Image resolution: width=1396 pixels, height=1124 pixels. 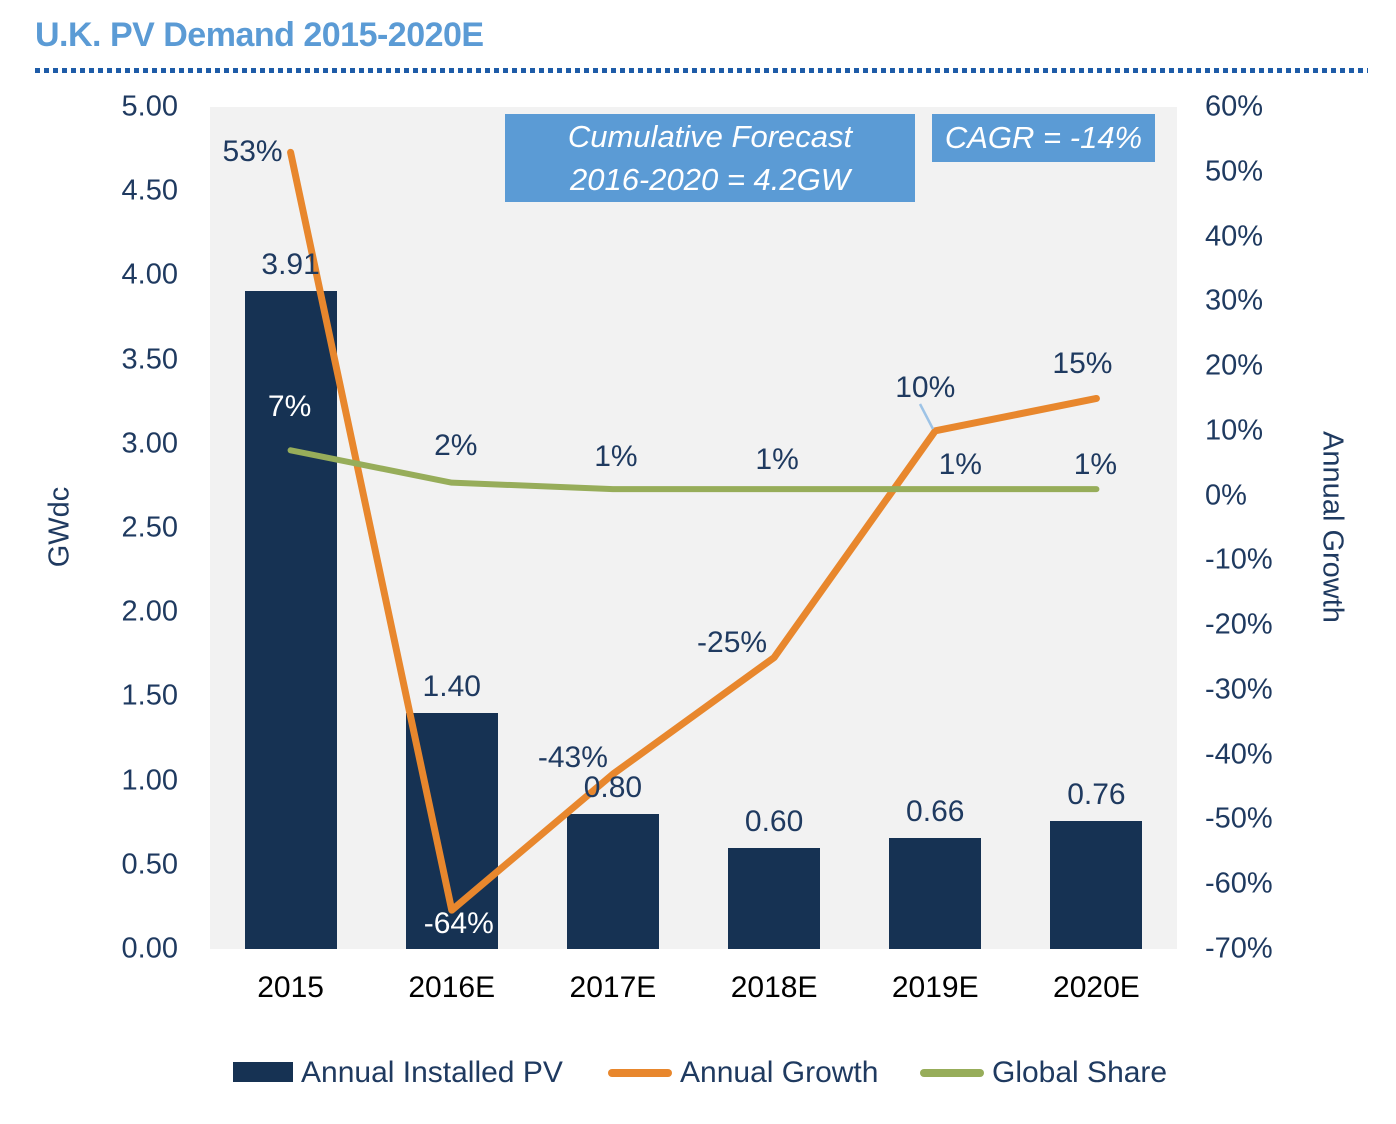 I want to click on forecast-callout-line1: Cumulative Forecast, so click(x=710, y=136).